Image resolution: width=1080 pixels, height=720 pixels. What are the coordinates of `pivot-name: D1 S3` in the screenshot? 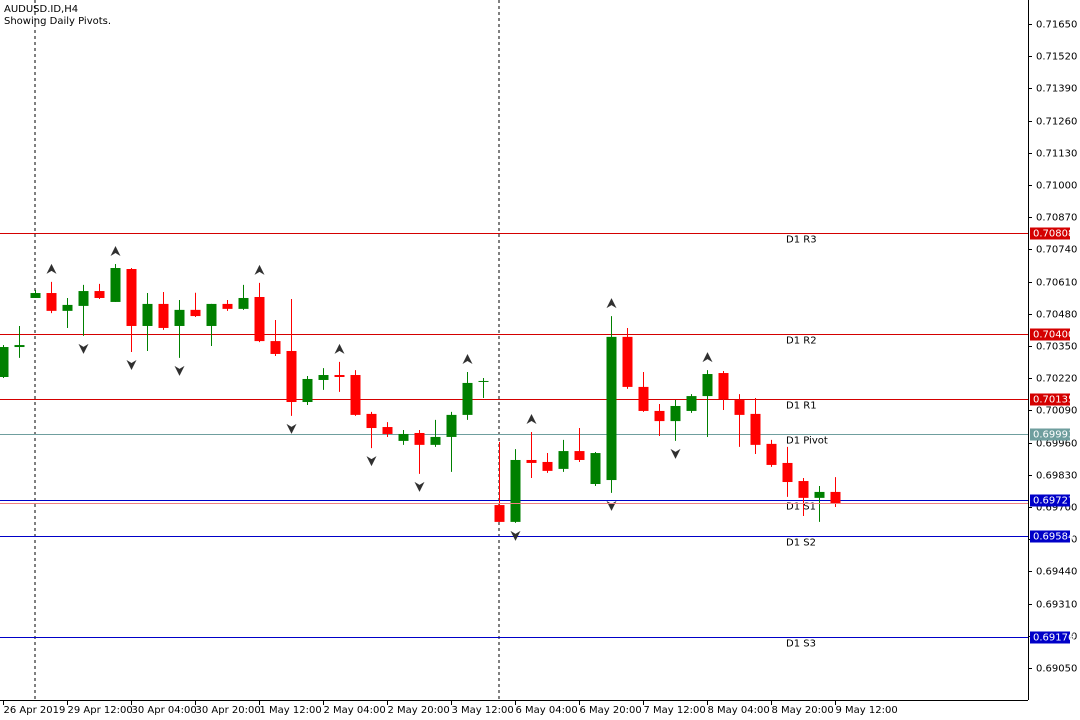 It's located at (801, 644).